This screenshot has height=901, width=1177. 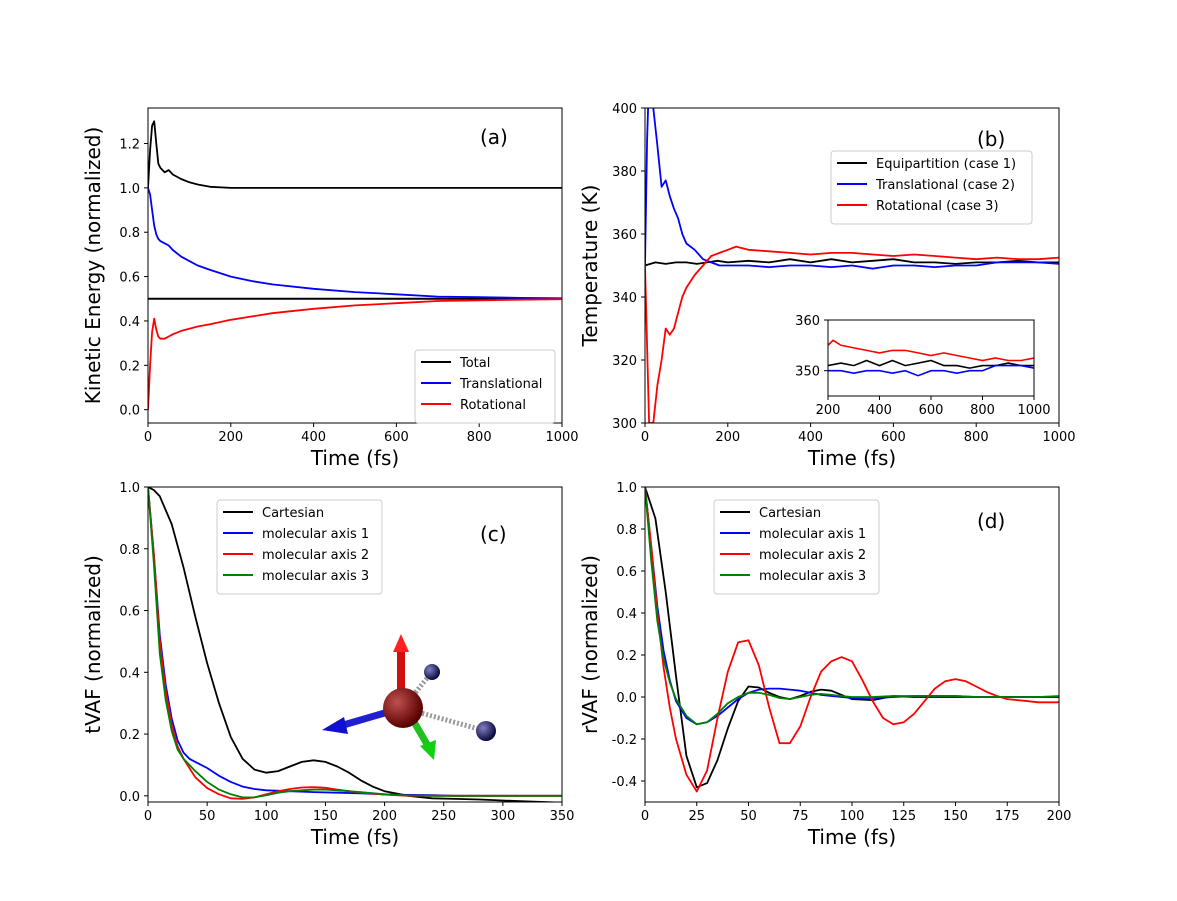 I want to click on axis-arrow-green-head, so click(x=428, y=750).